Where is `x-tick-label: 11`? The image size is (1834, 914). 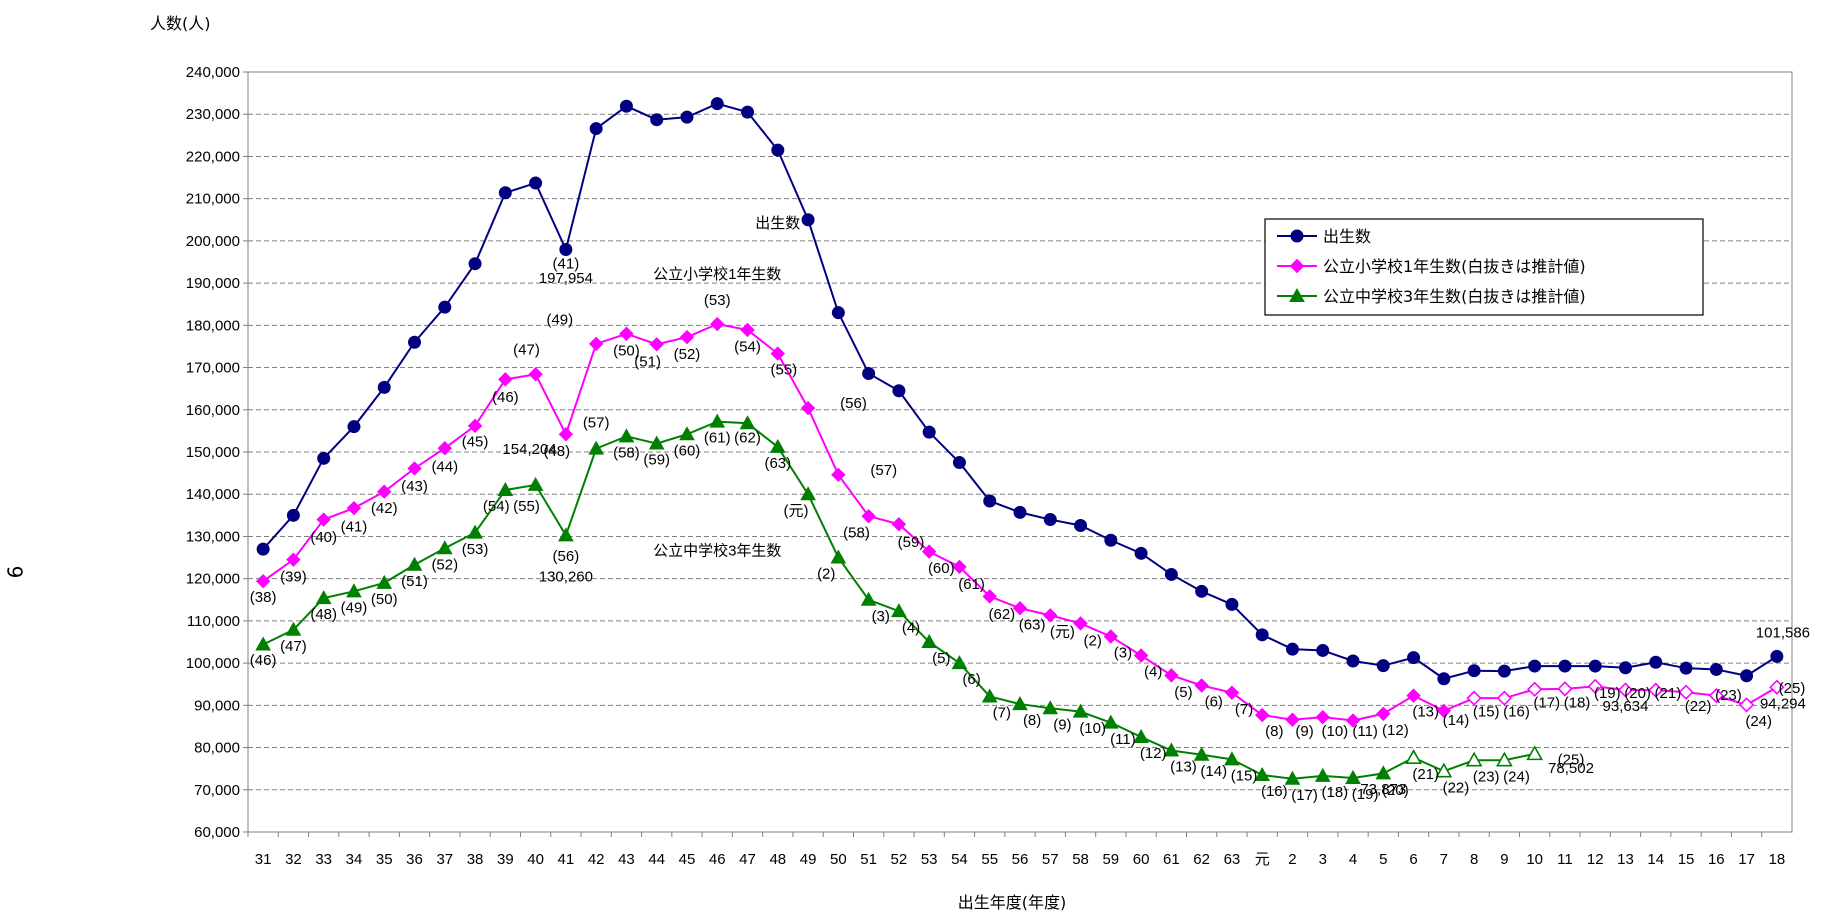 x-tick-label: 11 is located at coordinates (1565, 859).